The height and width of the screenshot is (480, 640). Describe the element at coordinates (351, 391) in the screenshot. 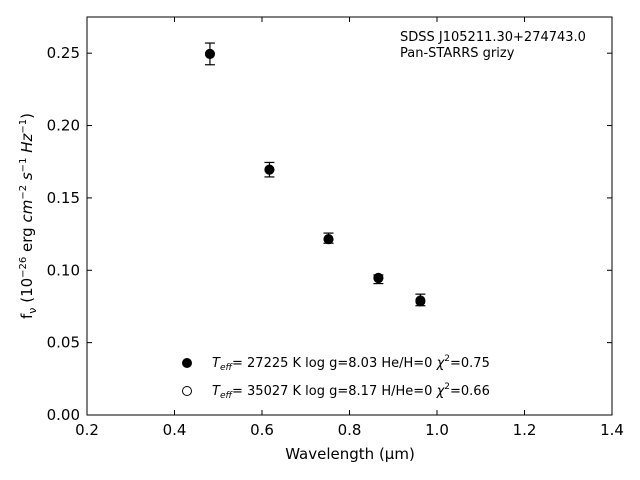

I see `legend-entry-2: Teff= 35027 K log g=8.17 H/He=0 χ2=0.66` at that location.